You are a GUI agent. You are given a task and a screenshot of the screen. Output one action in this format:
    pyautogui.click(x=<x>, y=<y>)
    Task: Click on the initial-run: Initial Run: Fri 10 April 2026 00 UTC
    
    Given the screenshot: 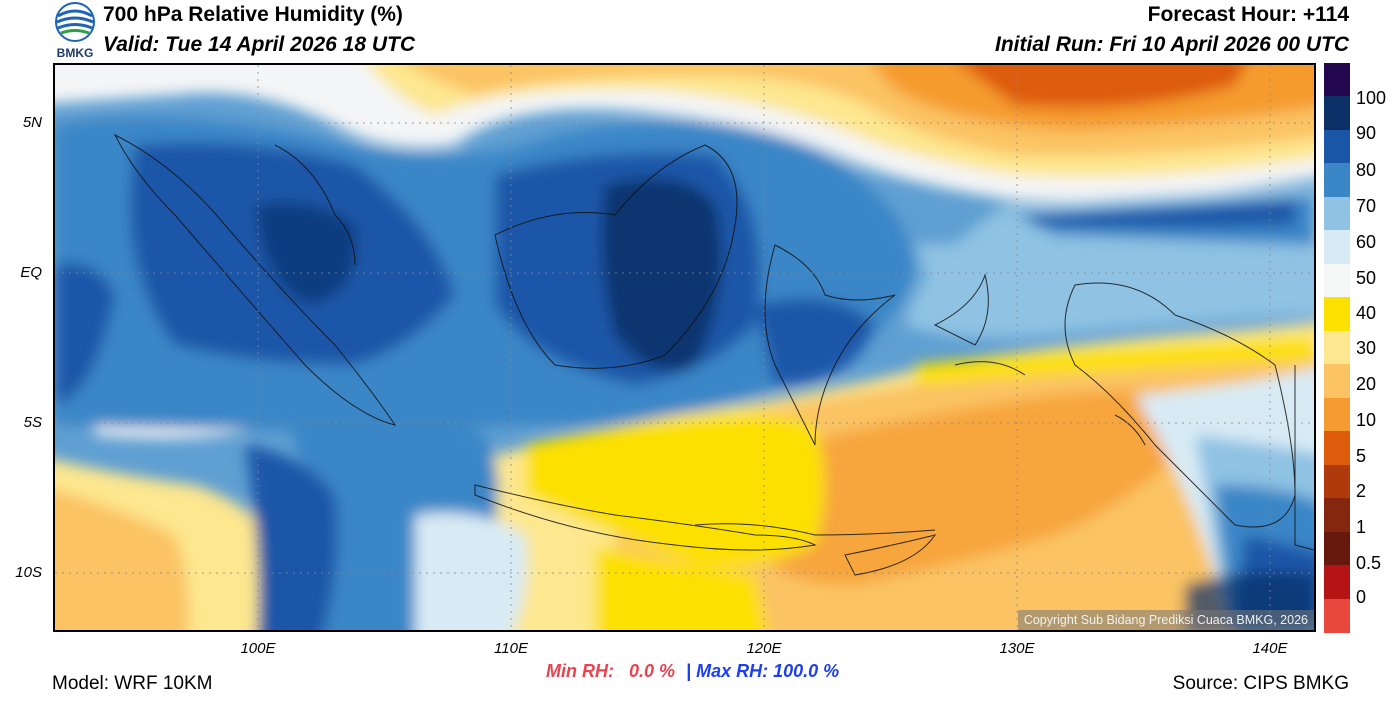 What is the action you would take?
    pyautogui.click(x=1172, y=44)
    